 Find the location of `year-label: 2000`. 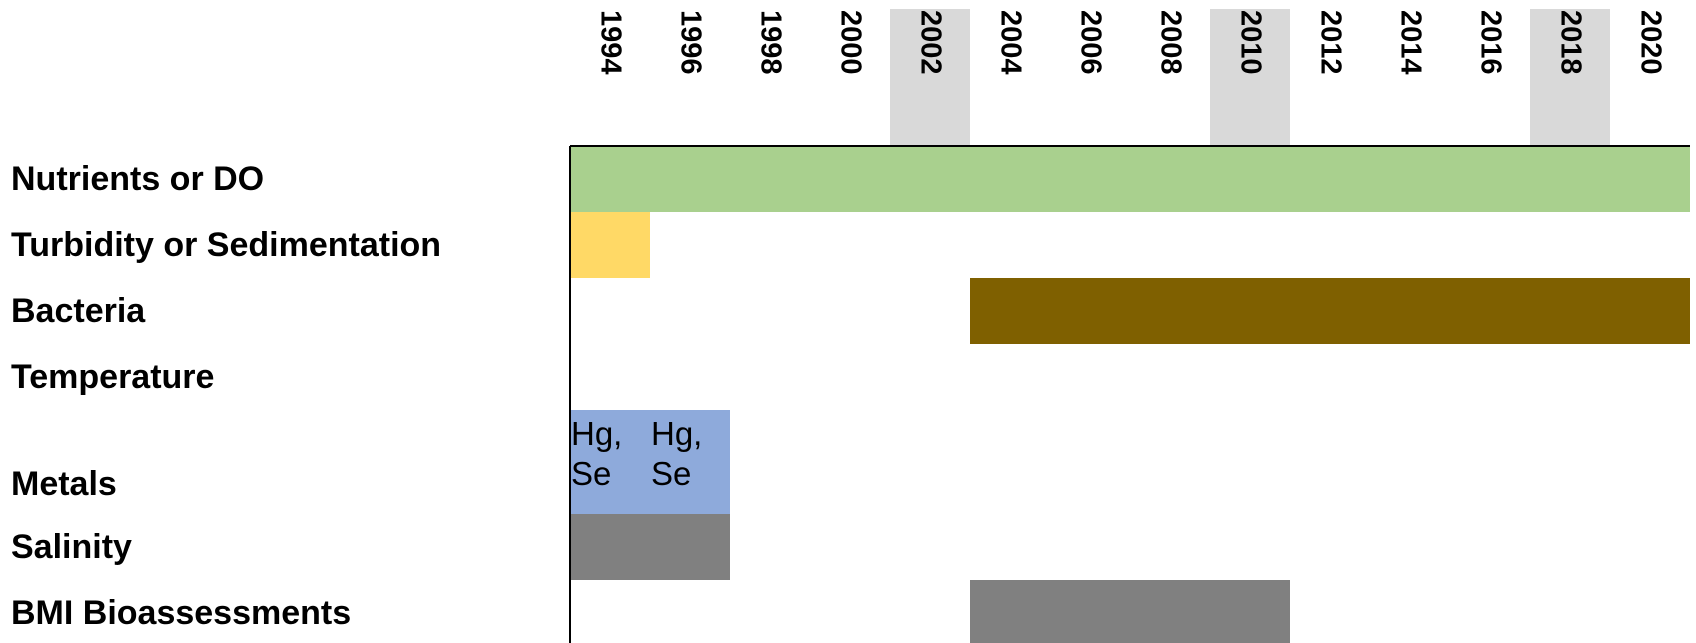

year-label: 2000 is located at coordinates (850, 42).